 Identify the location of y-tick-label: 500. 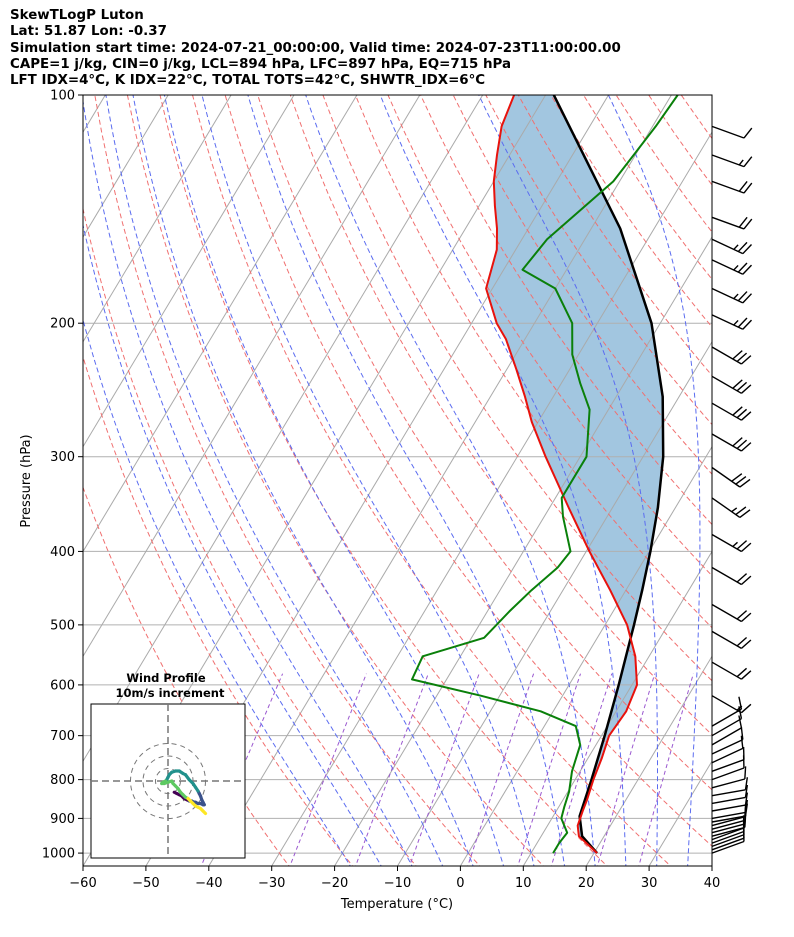
(62, 625).